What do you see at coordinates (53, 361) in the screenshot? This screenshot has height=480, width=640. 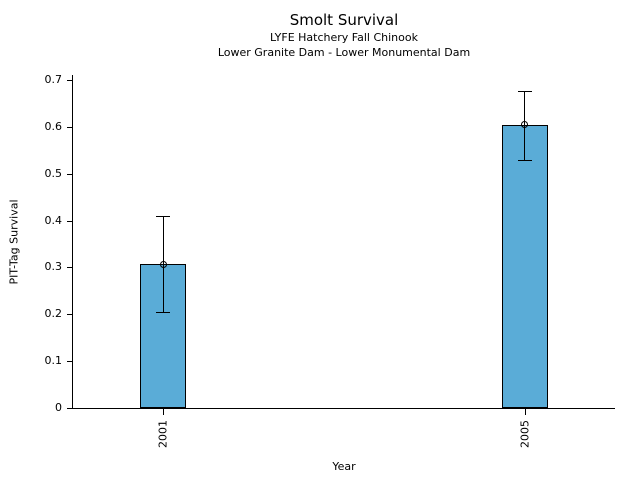 I see `y-tick-label: 0.1` at bounding box center [53, 361].